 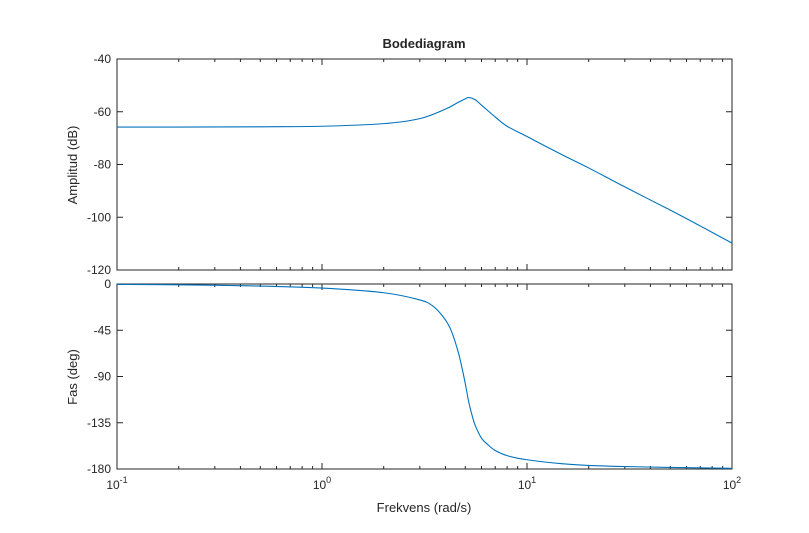 I want to click on phase-y-tick-label: 0, so click(x=107, y=284).